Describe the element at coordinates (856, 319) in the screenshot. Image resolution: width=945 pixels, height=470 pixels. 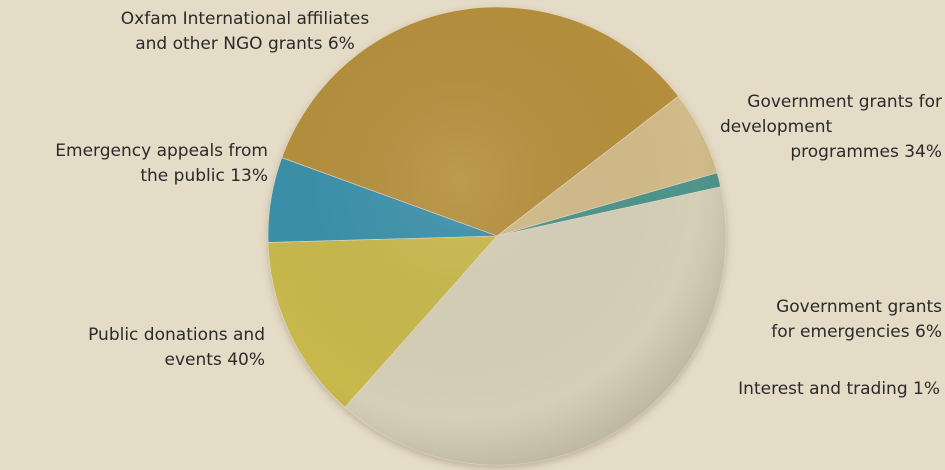
I see `pie-slice-label: Government grants for emergencies 6%` at that location.